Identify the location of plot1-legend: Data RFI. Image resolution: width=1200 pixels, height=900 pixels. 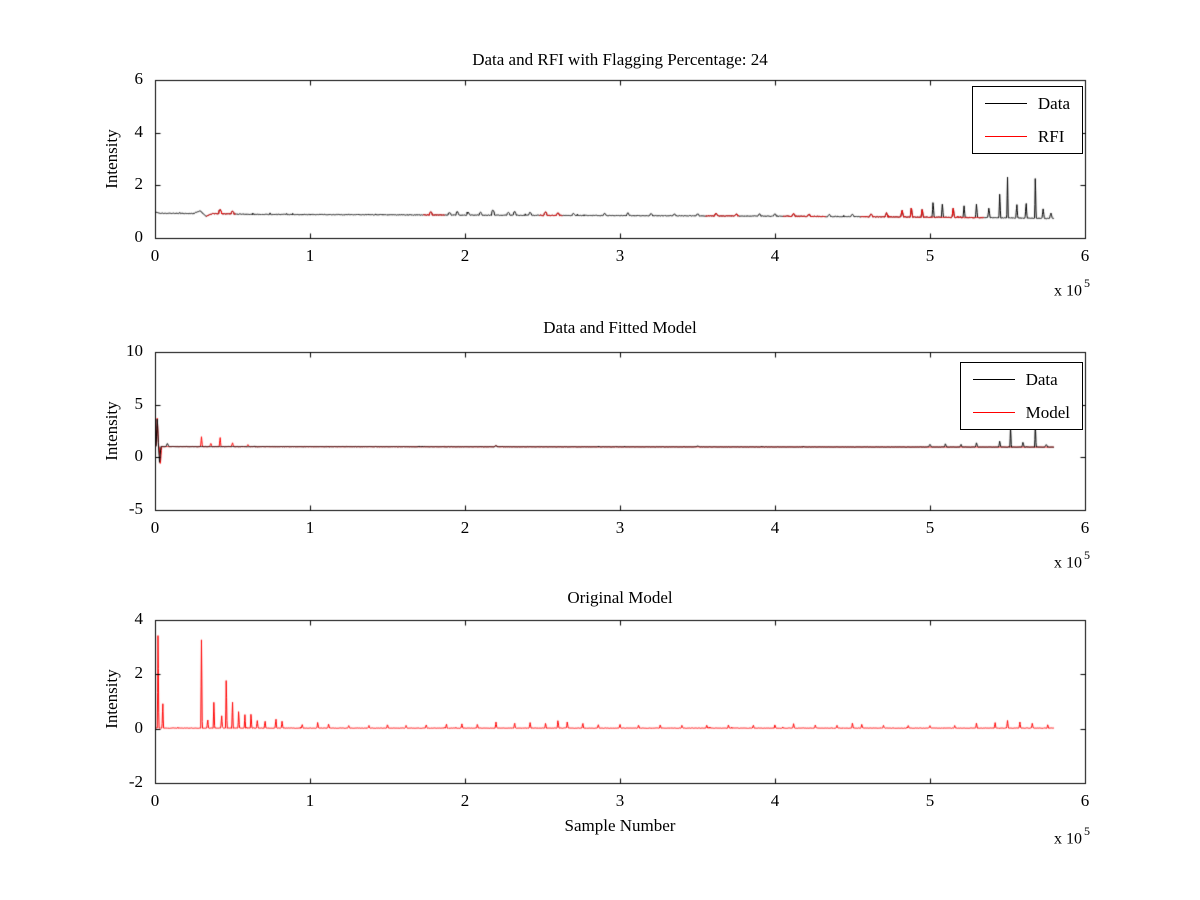
(1027, 120).